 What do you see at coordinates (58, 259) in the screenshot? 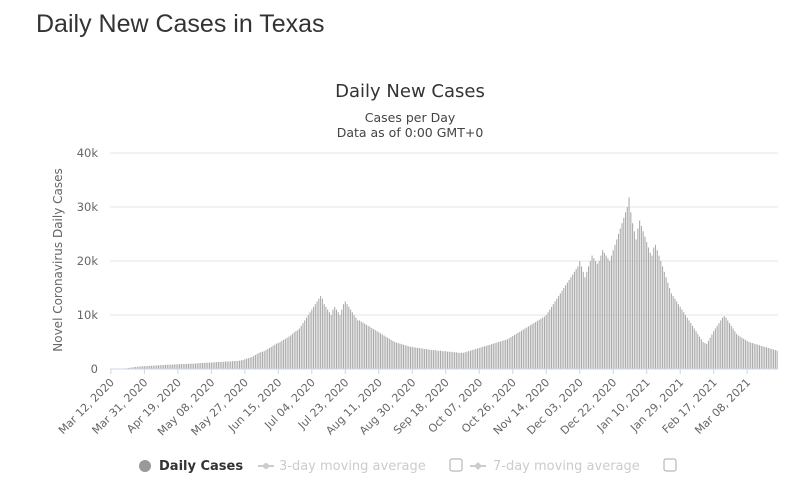
I see `y-axis-label: Novel Coronavirus Daily Cases` at bounding box center [58, 259].